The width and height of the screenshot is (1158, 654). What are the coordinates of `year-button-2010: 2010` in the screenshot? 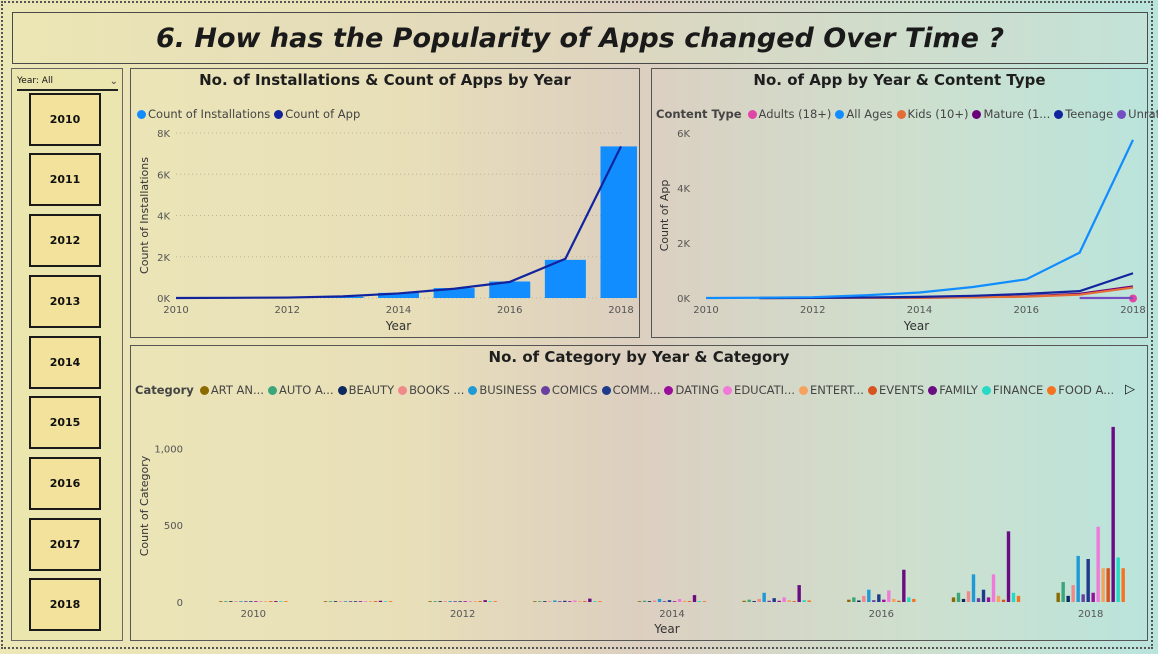 It's located at (65, 119).